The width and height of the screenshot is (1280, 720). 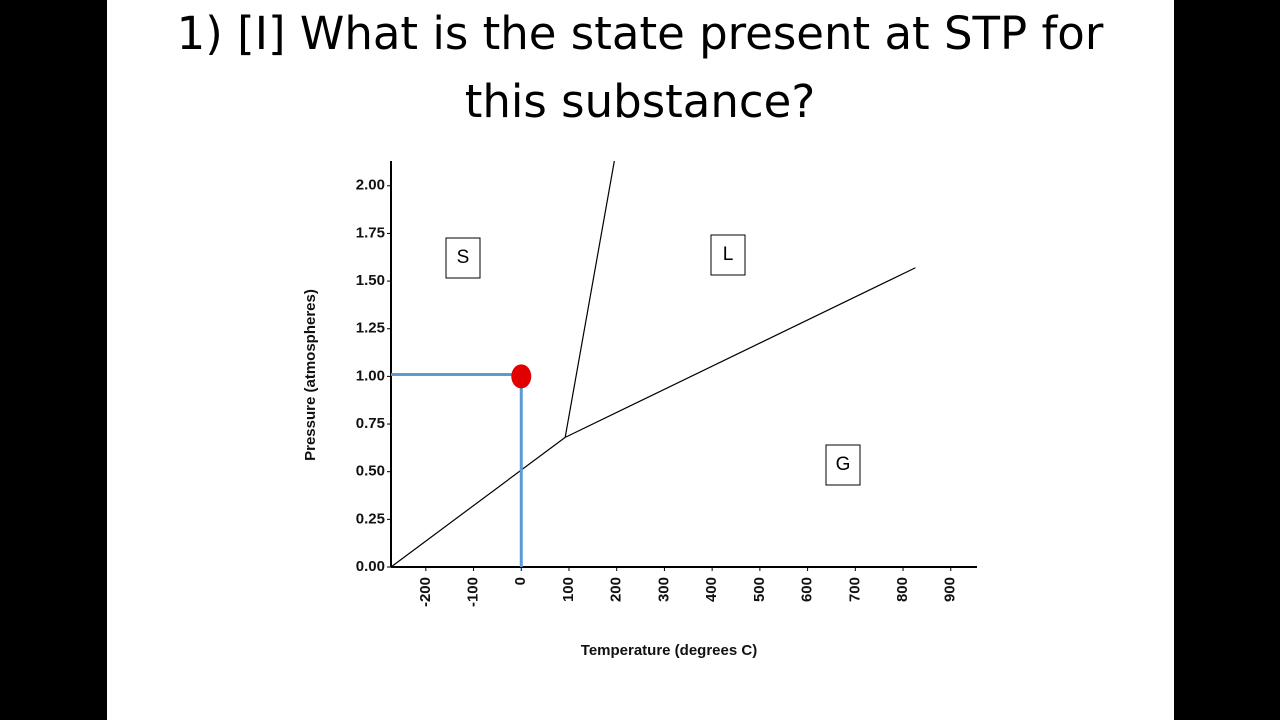 I want to click on region-label: L, so click(x=728, y=254).